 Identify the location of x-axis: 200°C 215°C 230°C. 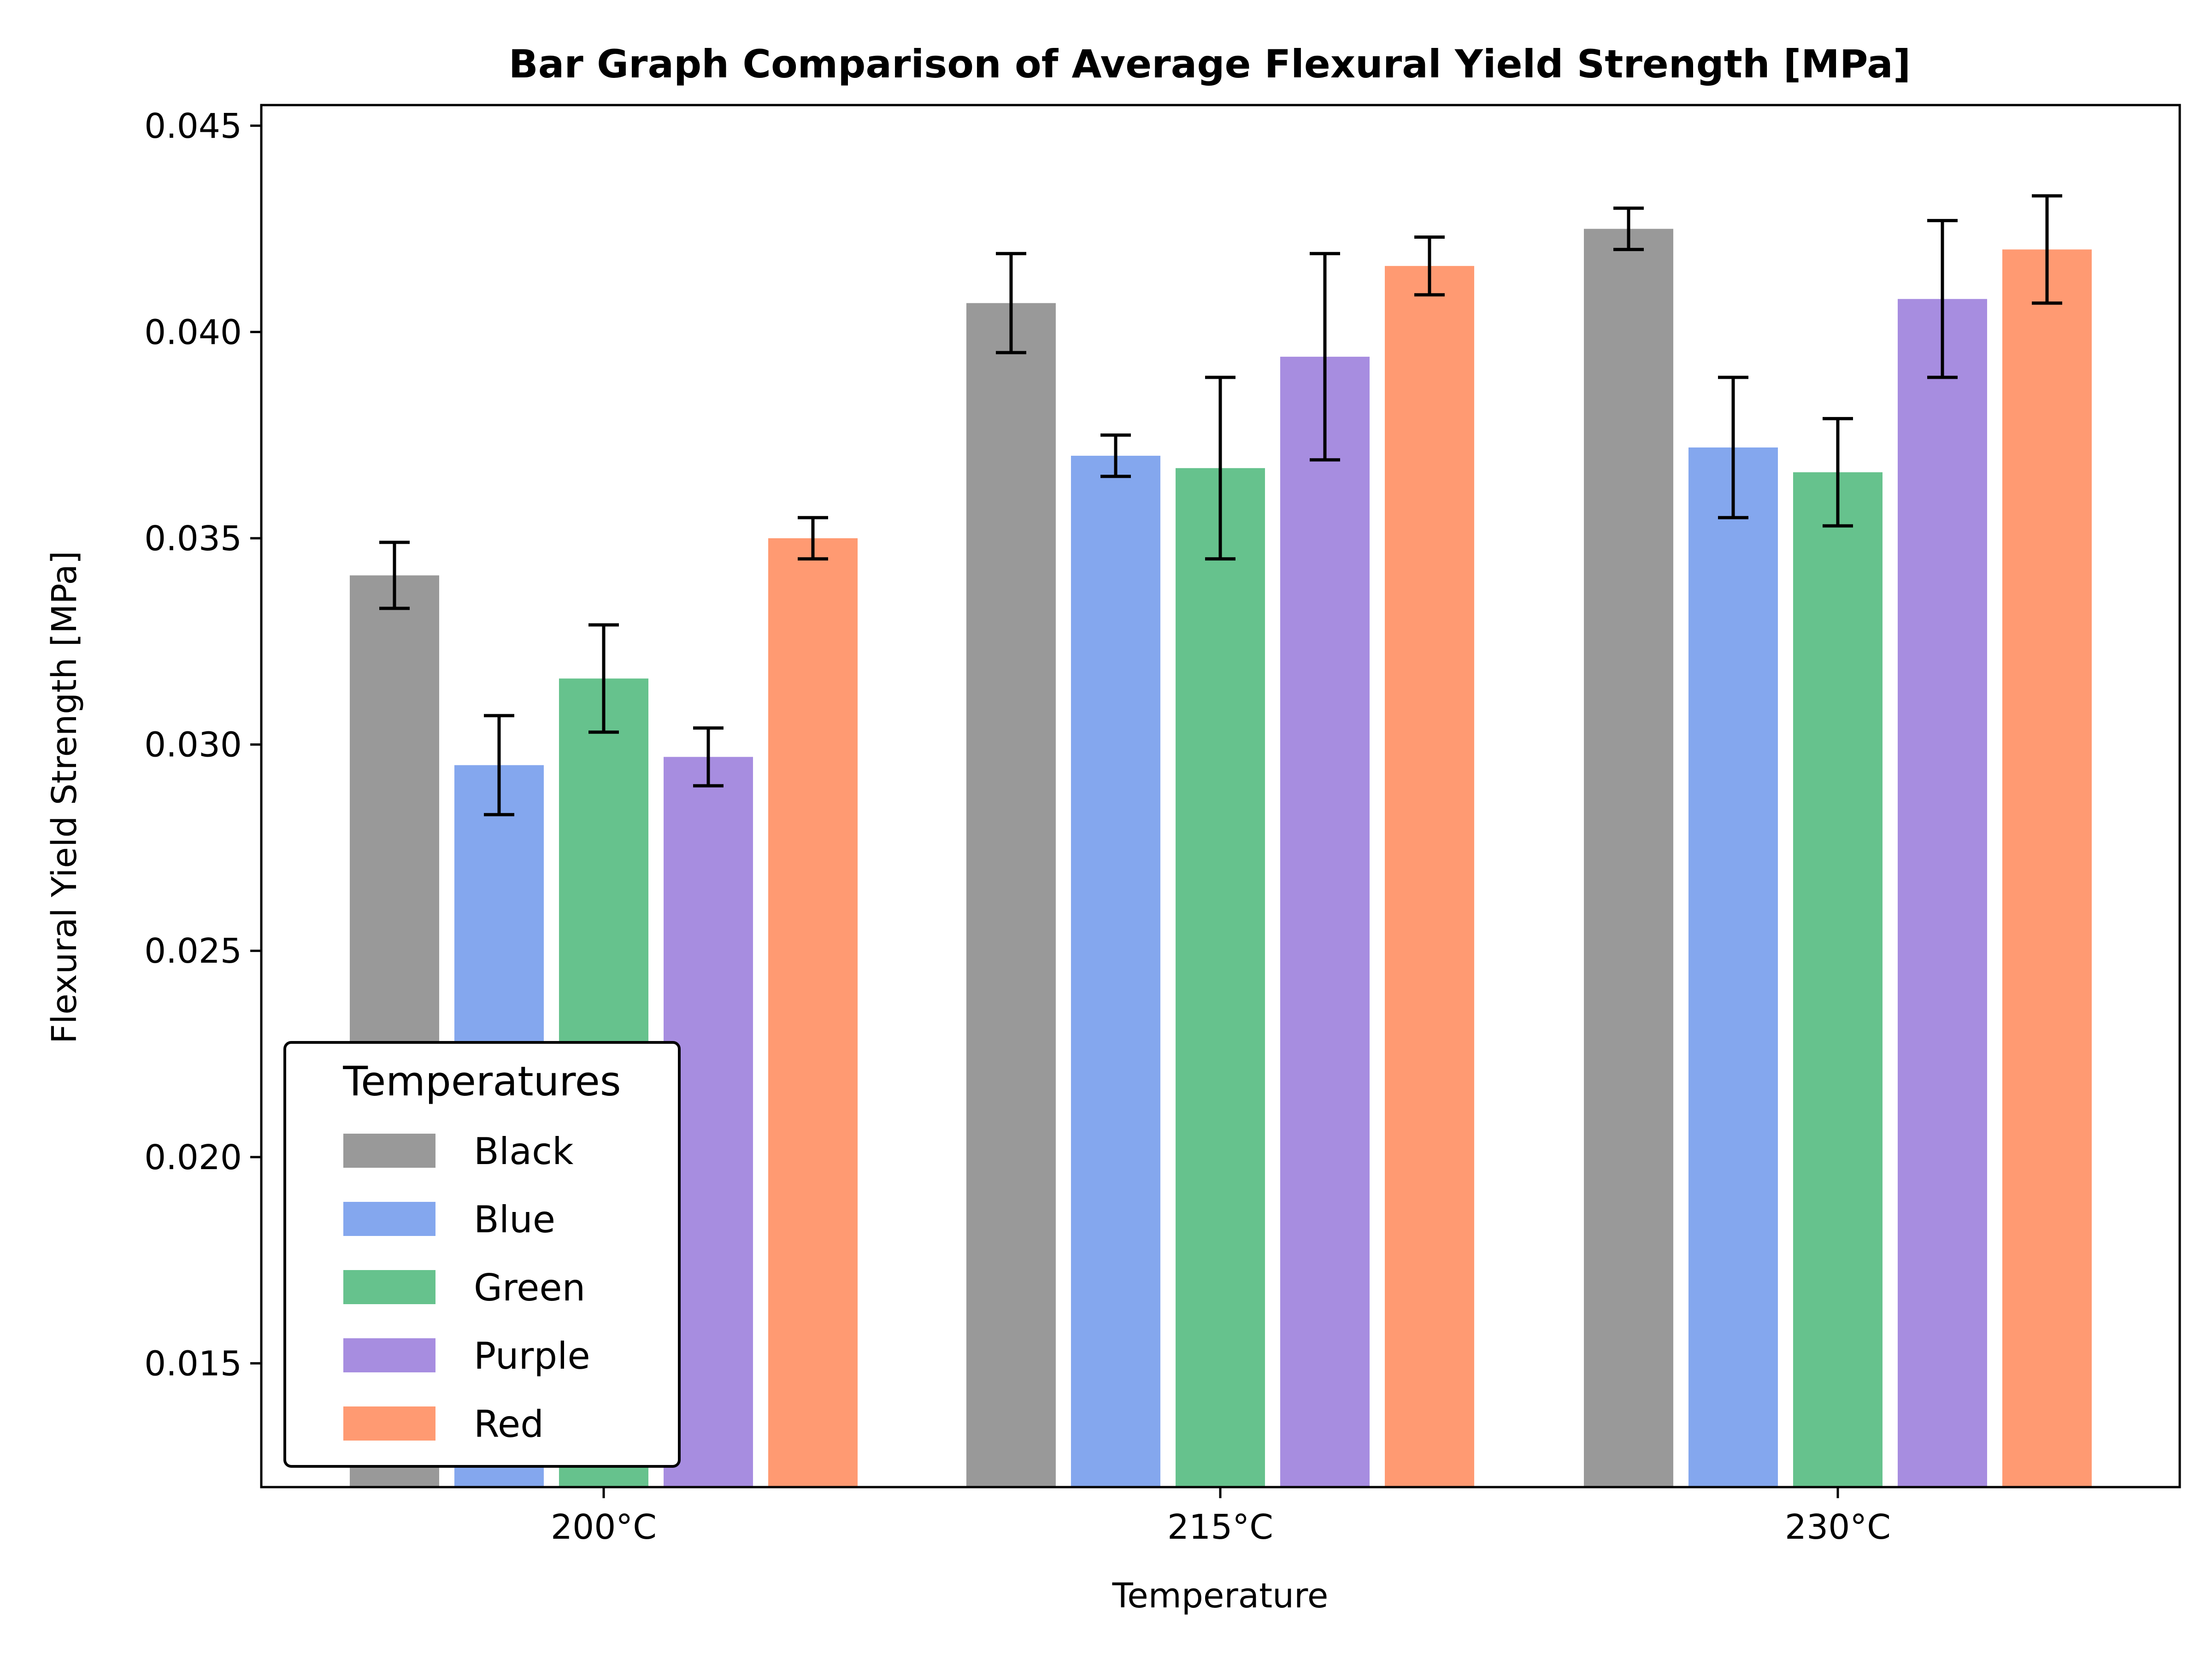
(1221, 1517).